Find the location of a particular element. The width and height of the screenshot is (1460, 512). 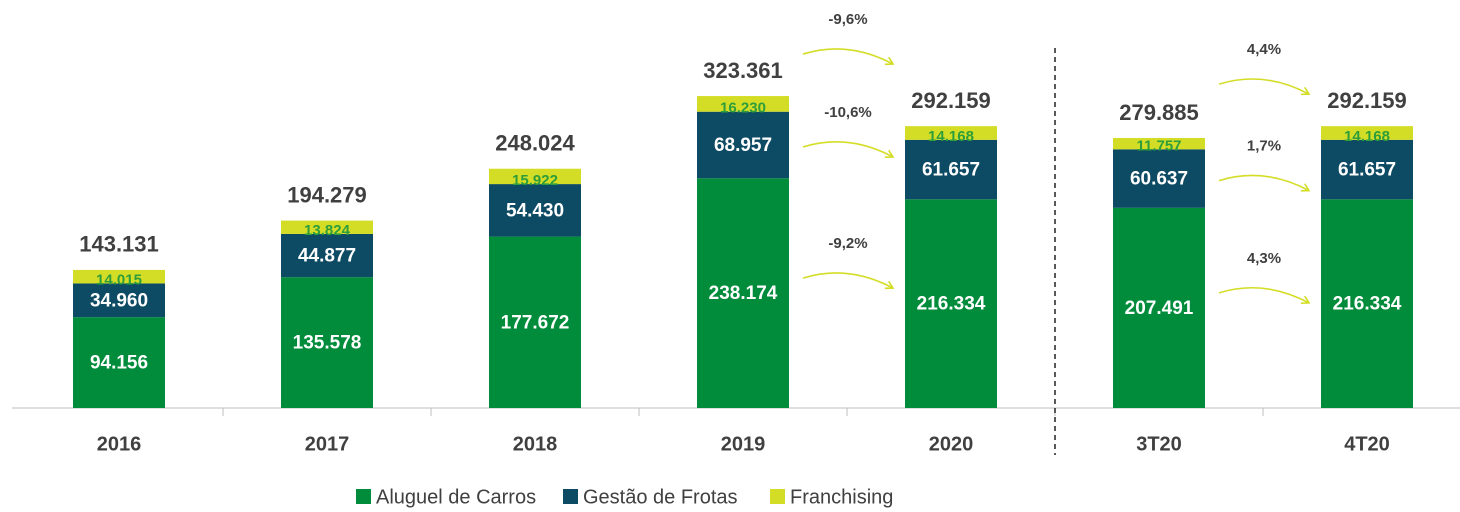

value-label: 68.957 is located at coordinates (743, 145).